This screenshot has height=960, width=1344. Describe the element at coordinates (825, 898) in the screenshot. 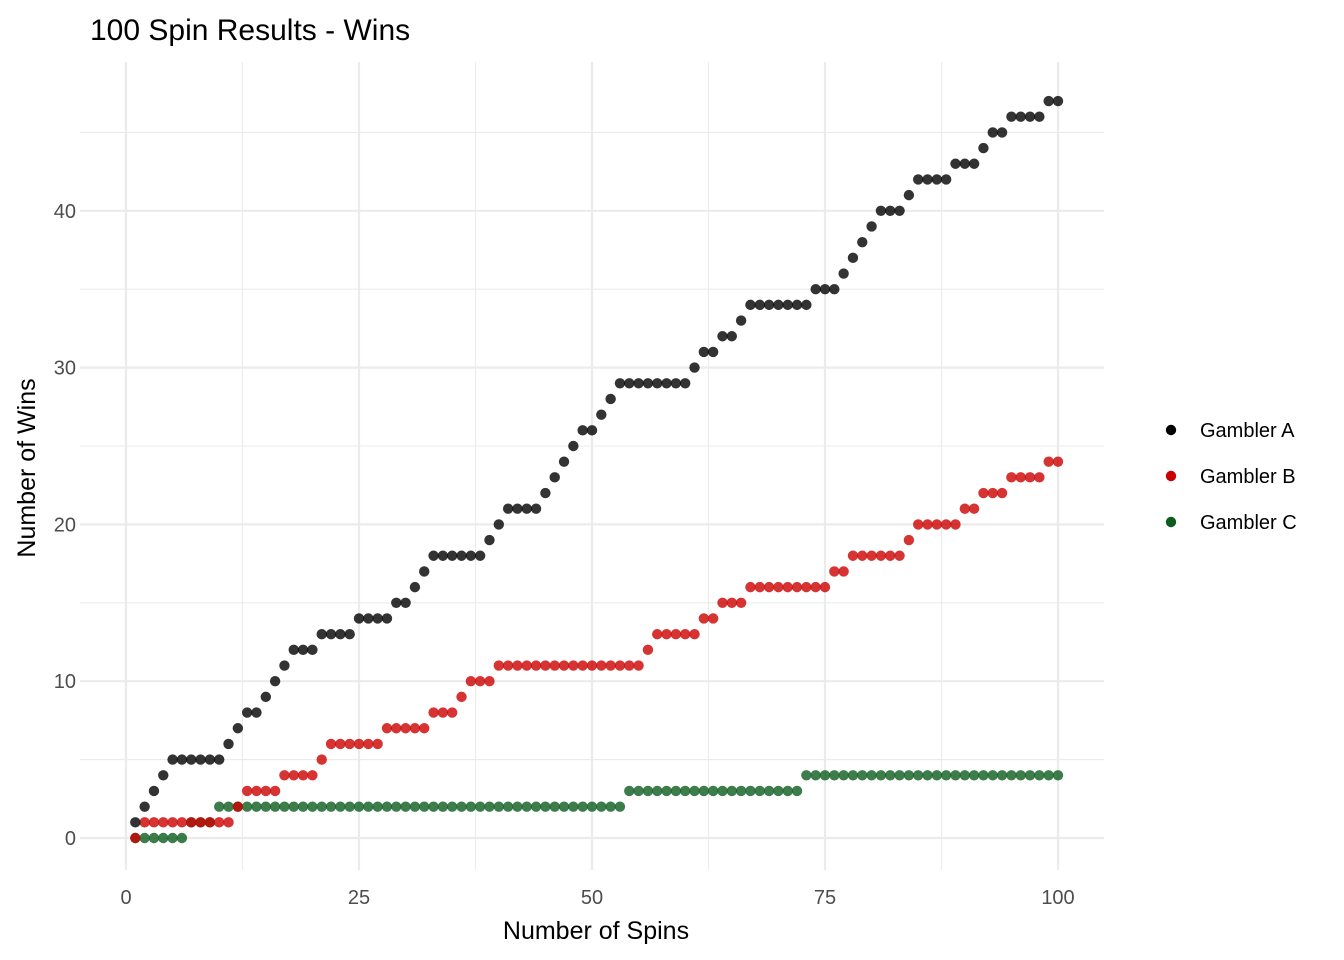

I see `x-tick-label: 75` at that location.